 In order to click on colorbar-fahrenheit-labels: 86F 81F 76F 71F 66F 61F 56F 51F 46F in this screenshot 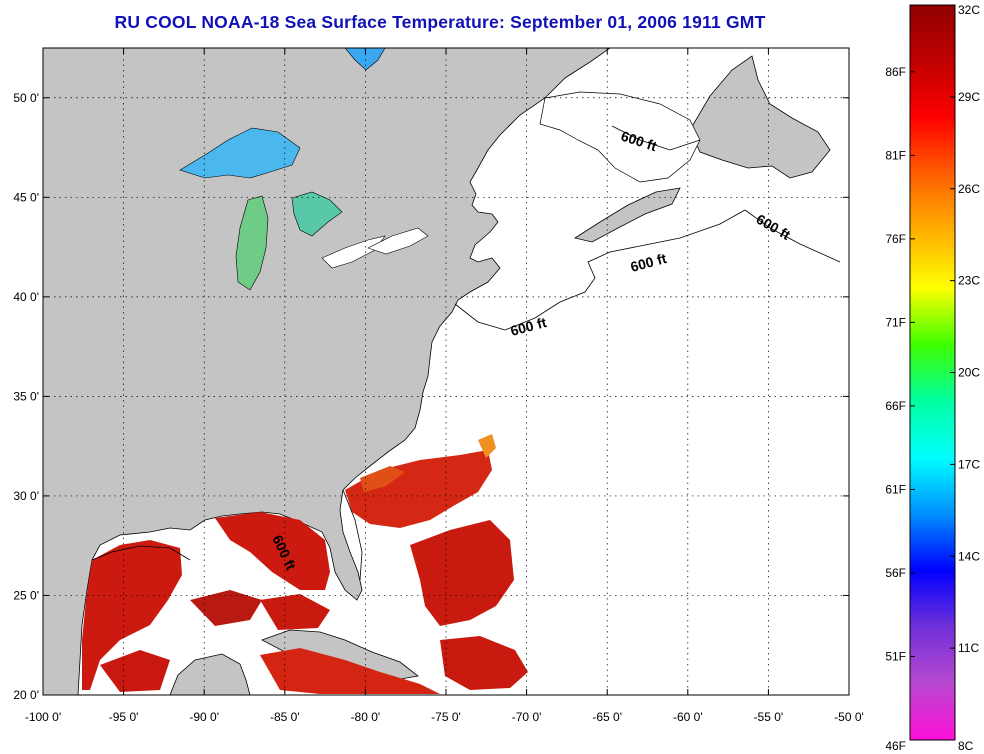, I will do `click(900, 409)`.